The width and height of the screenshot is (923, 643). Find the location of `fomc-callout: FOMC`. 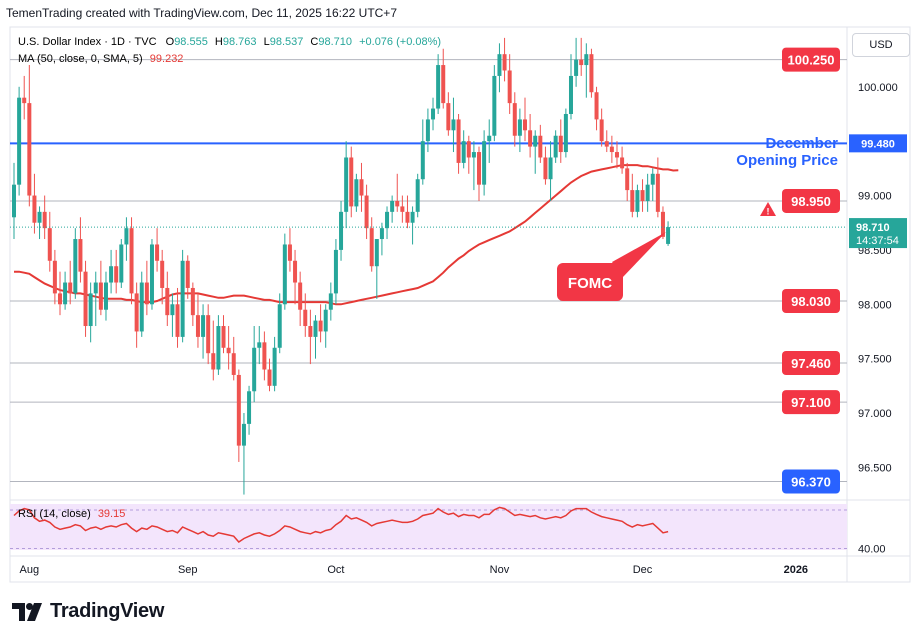

fomc-callout: FOMC is located at coordinates (611, 266).